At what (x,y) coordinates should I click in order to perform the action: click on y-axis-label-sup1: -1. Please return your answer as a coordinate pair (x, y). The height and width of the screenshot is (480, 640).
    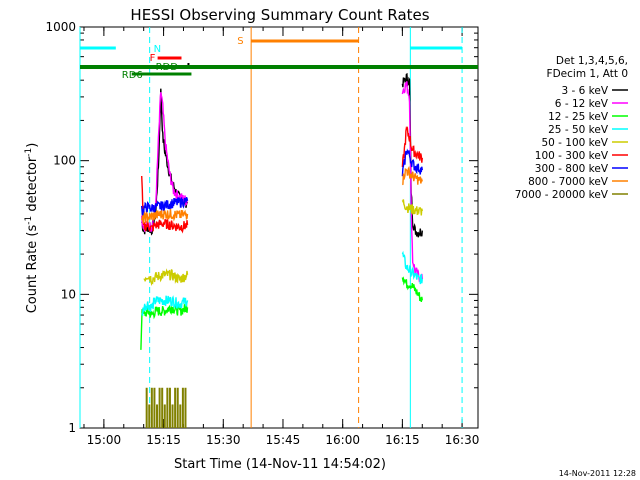
    Looking at the image, I should click on (29, 220).